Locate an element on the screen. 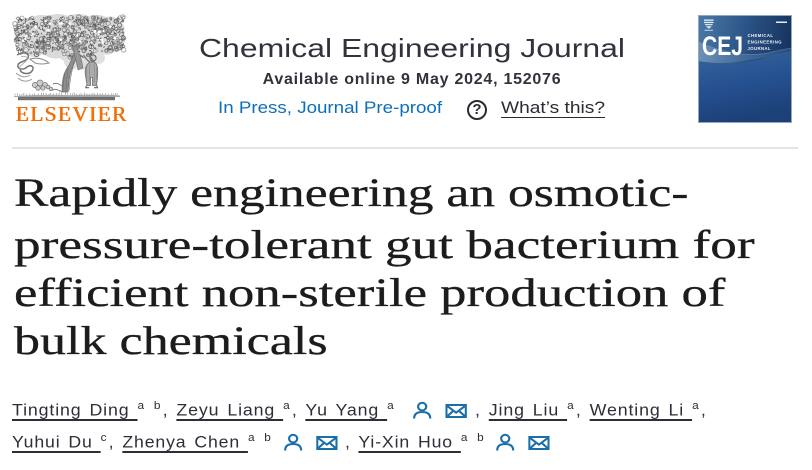  svg-text: CEJ is located at coordinates (722, 46).